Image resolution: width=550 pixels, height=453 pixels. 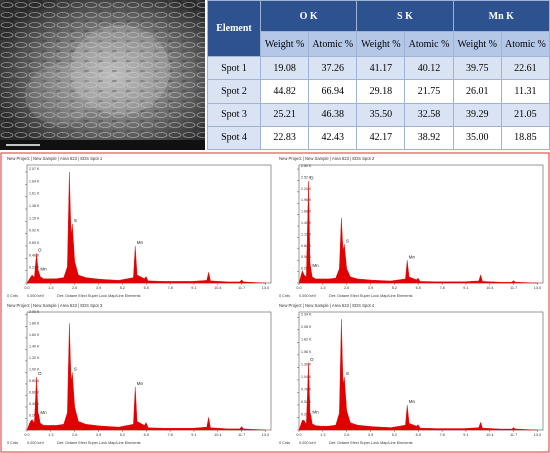 What do you see at coordinates (525, 91) in the screenshot?
I see `cell: 11.31` at bounding box center [525, 91].